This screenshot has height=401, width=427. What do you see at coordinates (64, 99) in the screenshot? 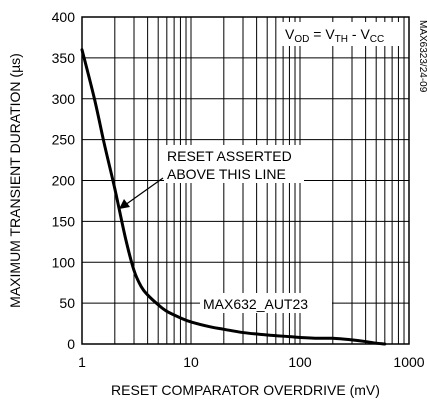
I see `y-tick-label: 300` at bounding box center [64, 99].